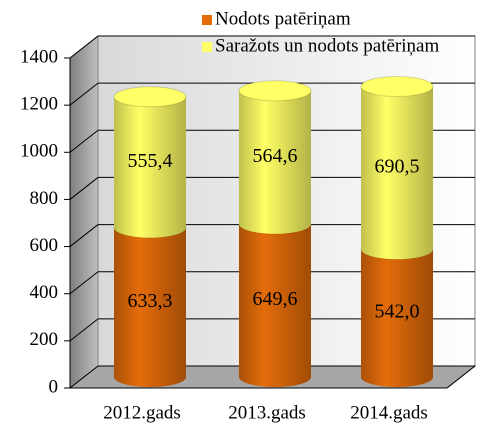  Describe the element at coordinates (327, 45) in the screenshot. I see `legend-label: Saražots un nodots patēriņam` at that location.